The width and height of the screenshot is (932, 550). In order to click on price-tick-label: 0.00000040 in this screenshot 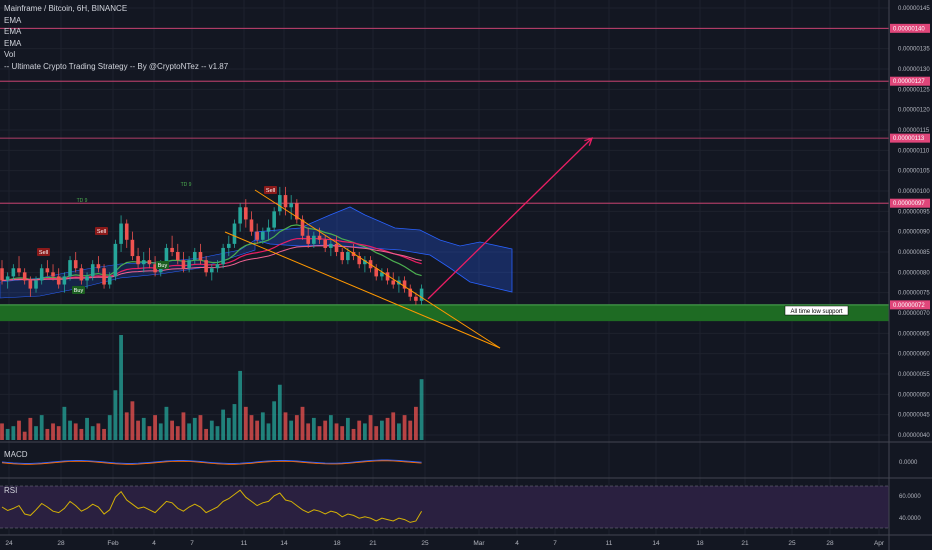, I will do `click(914, 436)`.